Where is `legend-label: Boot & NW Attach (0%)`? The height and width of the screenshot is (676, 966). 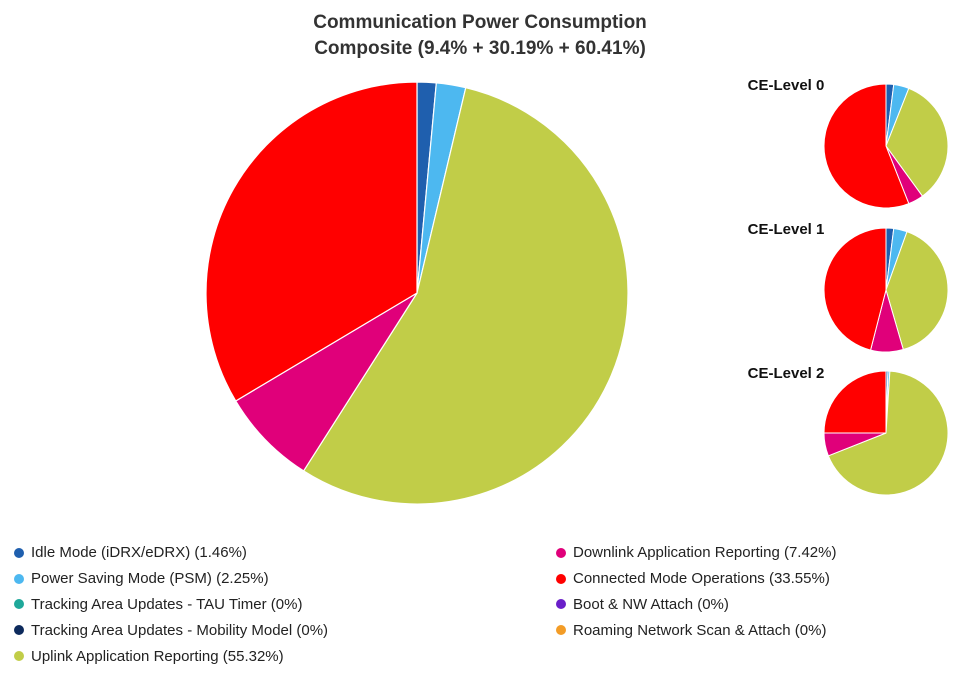
legend-label: Boot & NW Attach (0%) is located at coordinates (651, 604).